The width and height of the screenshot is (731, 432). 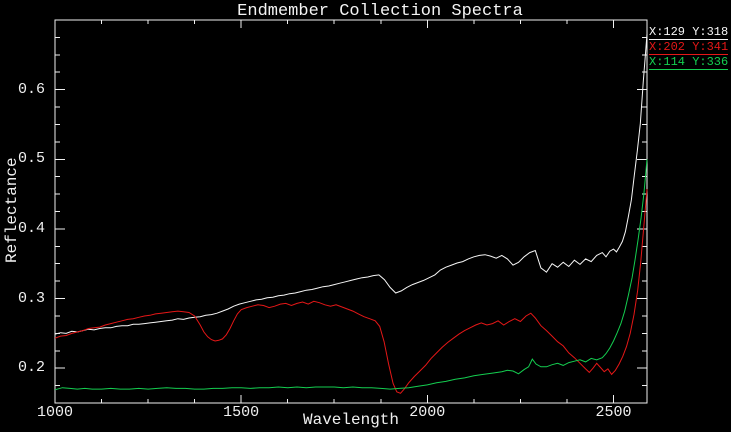 What do you see at coordinates (54, 412) in the screenshot?
I see `x-tick-label-1000: 1000` at bounding box center [54, 412].